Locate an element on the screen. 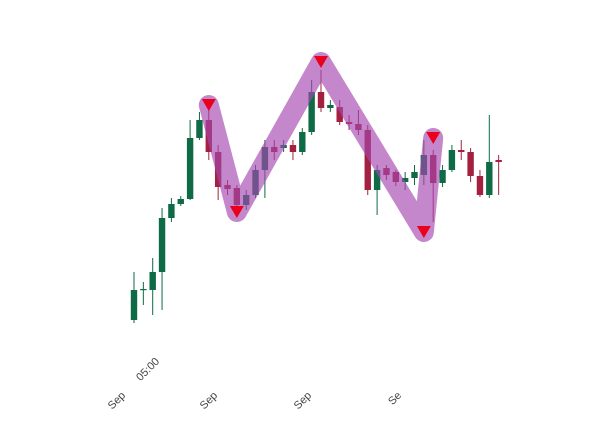  x-tick-label: Se is located at coordinates (395, 399).